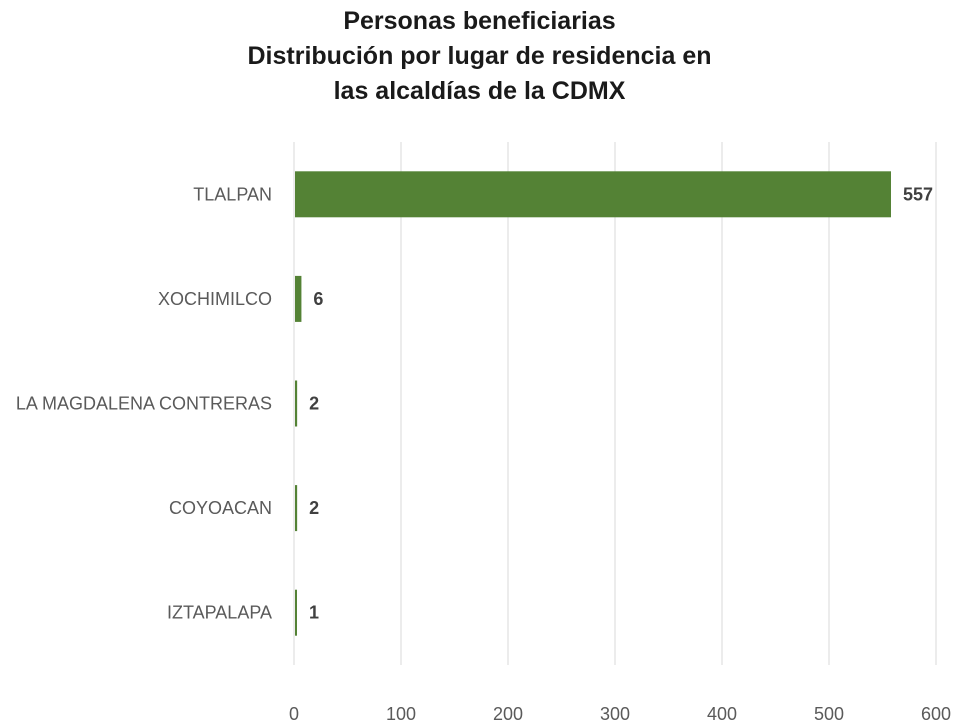 The image size is (959, 726). I want to click on x-axis-tick-labels: 0 100 200 300 400 500 600, so click(620, 714).